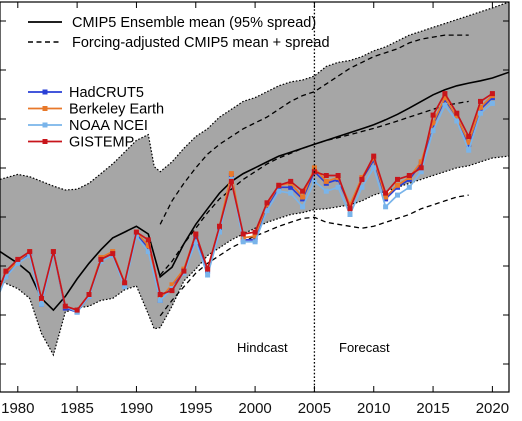 This screenshot has height=421, width=522. What do you see at coordinates (106, 93) in the screenshot?
I see `legend-hadcrut5-label: HadCRUT5` at bounding box center [106, 93].